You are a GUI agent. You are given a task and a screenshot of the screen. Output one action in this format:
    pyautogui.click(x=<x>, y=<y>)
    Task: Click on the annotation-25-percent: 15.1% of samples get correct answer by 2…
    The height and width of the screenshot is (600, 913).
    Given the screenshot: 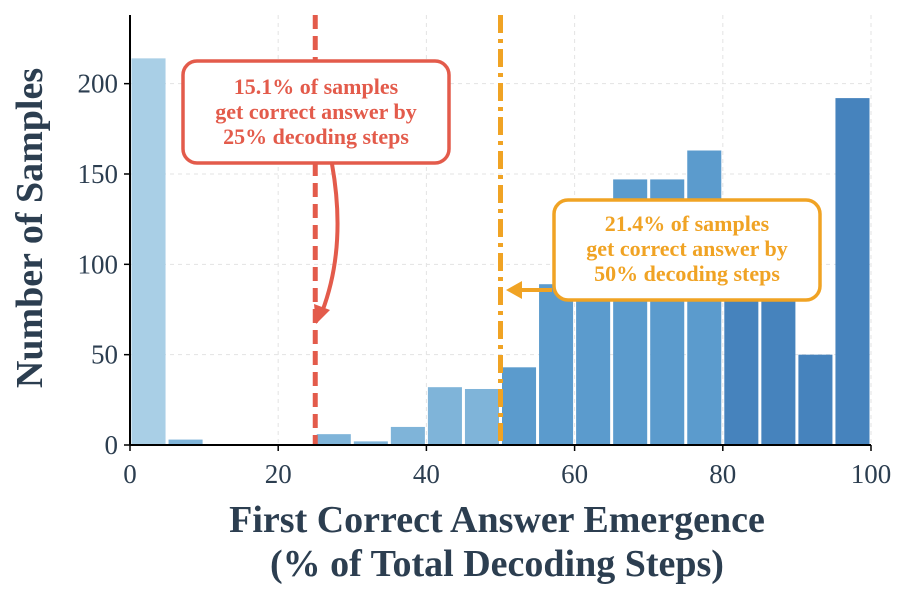 What is the action you would take?
    pyautogui.click(x=316, y=191)
    